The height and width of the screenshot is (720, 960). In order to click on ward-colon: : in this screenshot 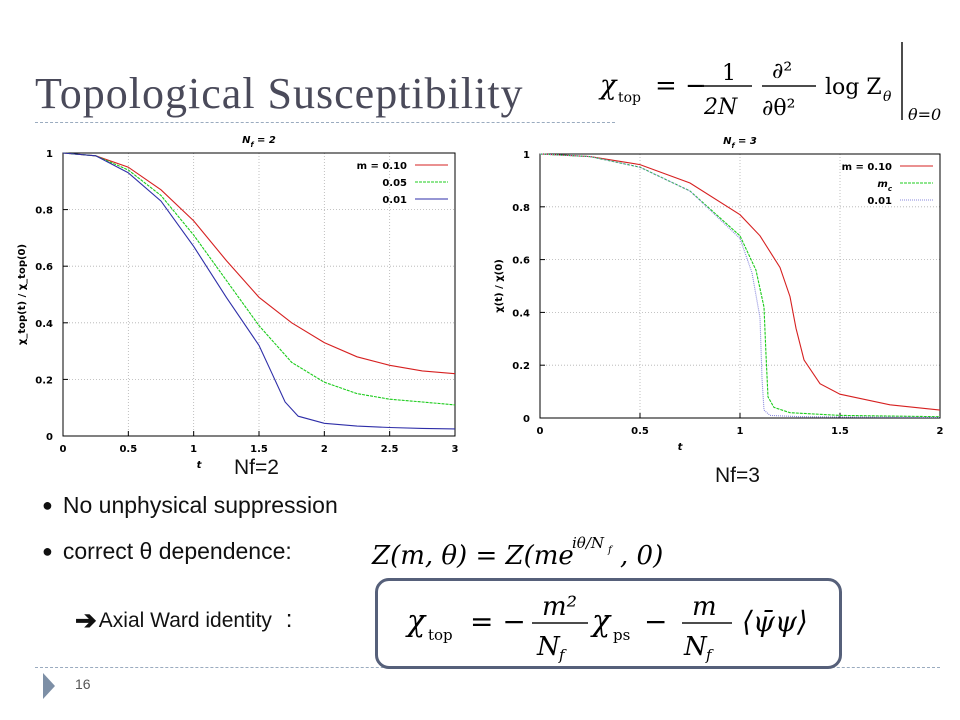, I will do `click(289, 619)`.